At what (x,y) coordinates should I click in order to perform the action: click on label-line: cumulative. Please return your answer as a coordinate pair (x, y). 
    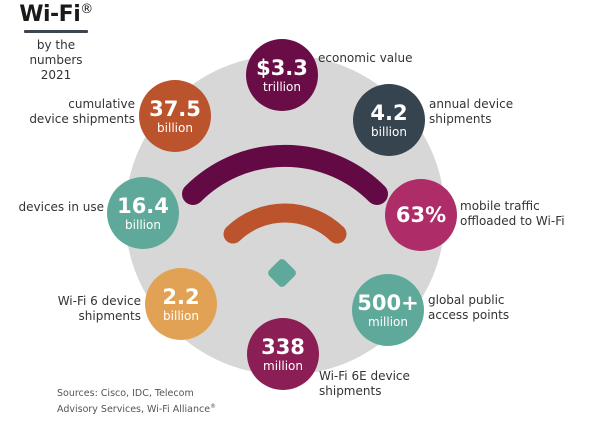
    Looking at the image, I should click on (101, 104).